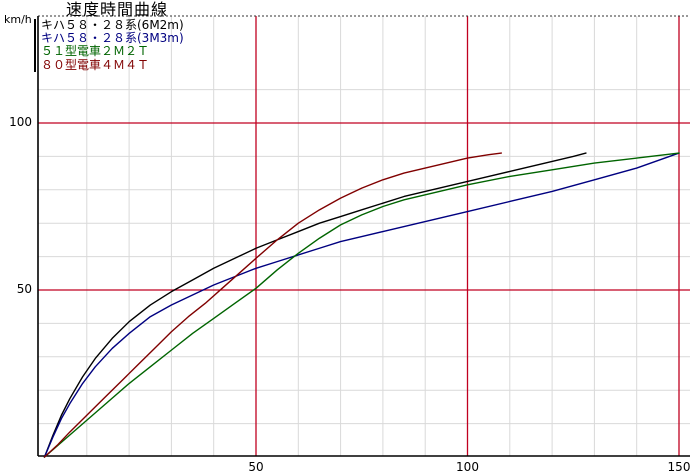 This screenshot has width=692, height=475. I want to click on y-axis-unit-label: km/h, so click(18, 19).